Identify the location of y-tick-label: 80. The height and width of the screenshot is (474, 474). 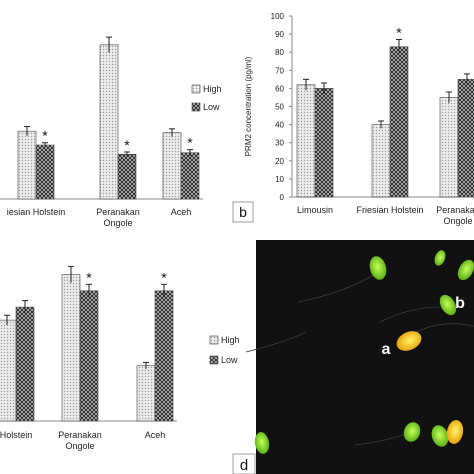
(279, 52).